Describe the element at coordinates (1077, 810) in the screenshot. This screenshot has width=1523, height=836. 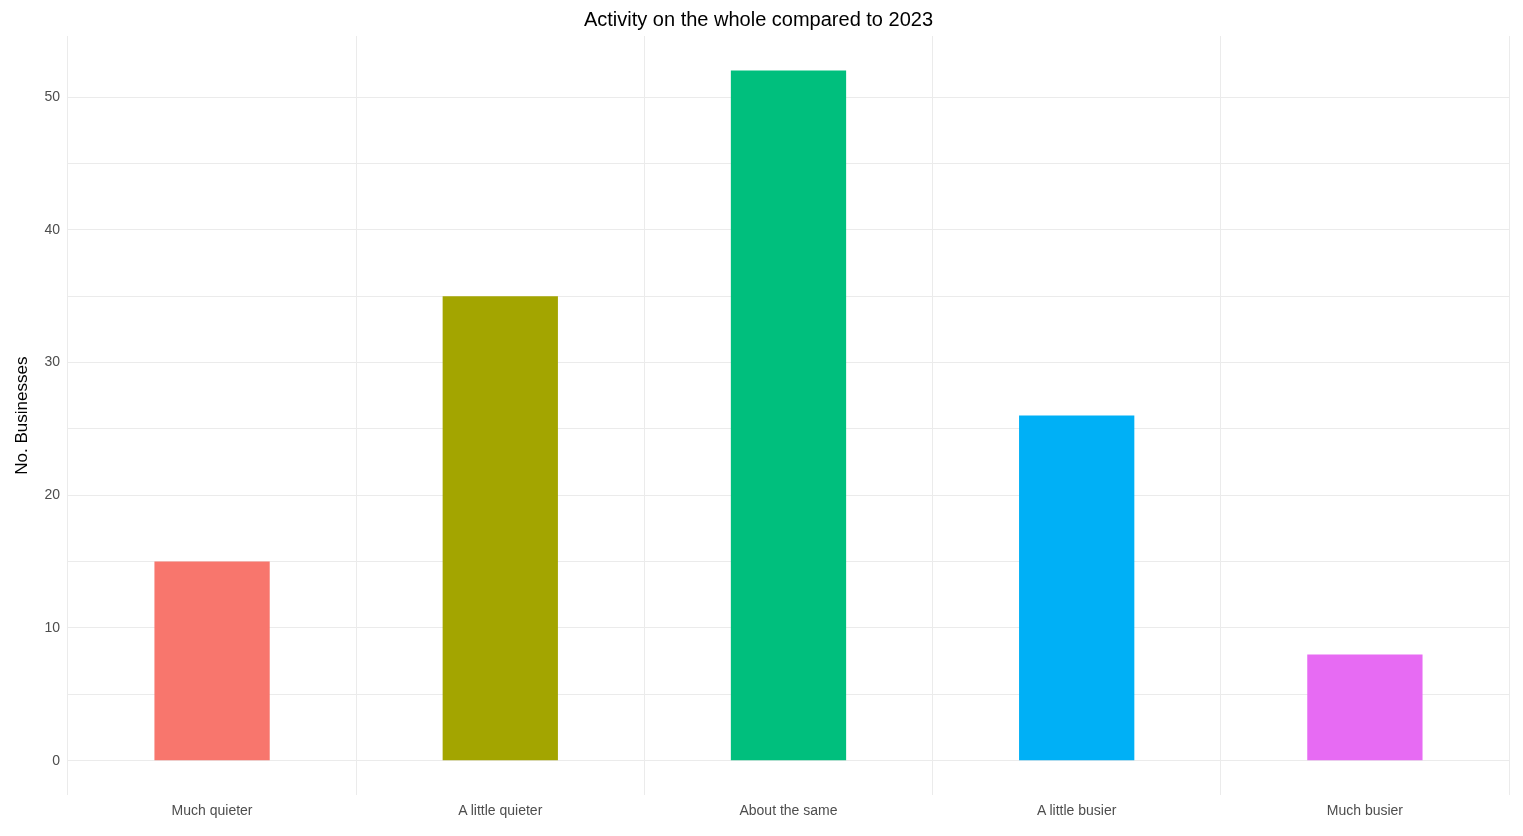
I see `x-tick-label: A little busier` at that location.